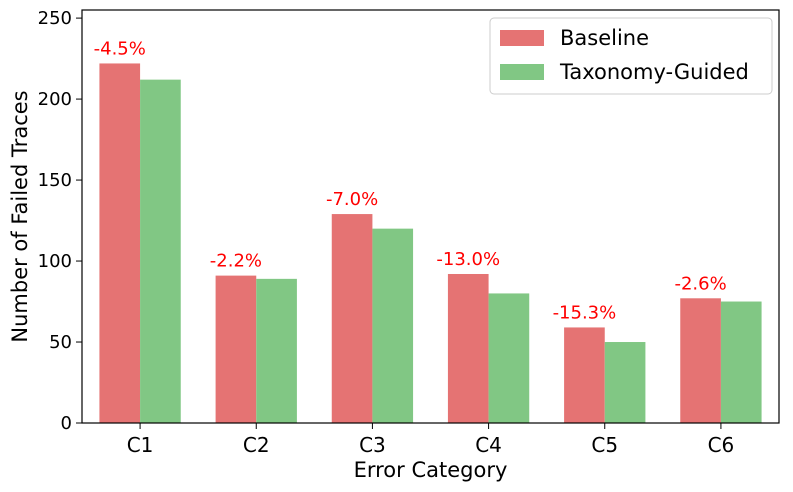 This screenshot has width=793, height=492. Describe the element at coordinates (654, 72) in the screenshot. I see `legend-label-taxonomy-guided: Taxonomy-Guided` at that location.